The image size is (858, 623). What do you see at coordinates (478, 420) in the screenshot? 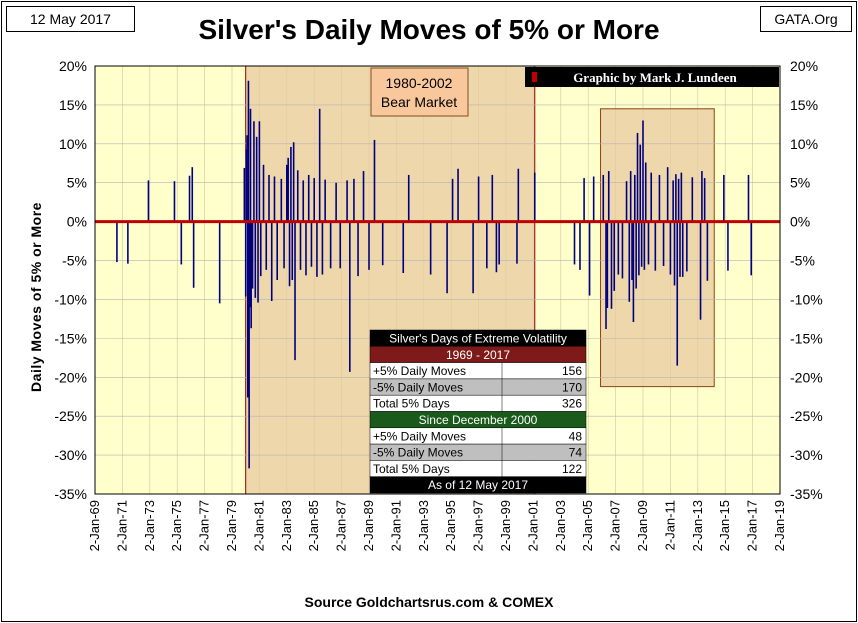
I see `stats-period2: Since December 2000` at bounding box center [478, 420].